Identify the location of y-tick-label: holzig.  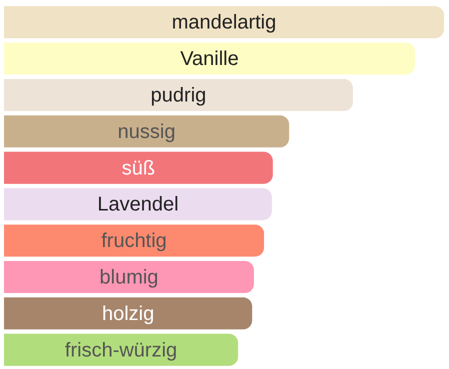
(128, 313).